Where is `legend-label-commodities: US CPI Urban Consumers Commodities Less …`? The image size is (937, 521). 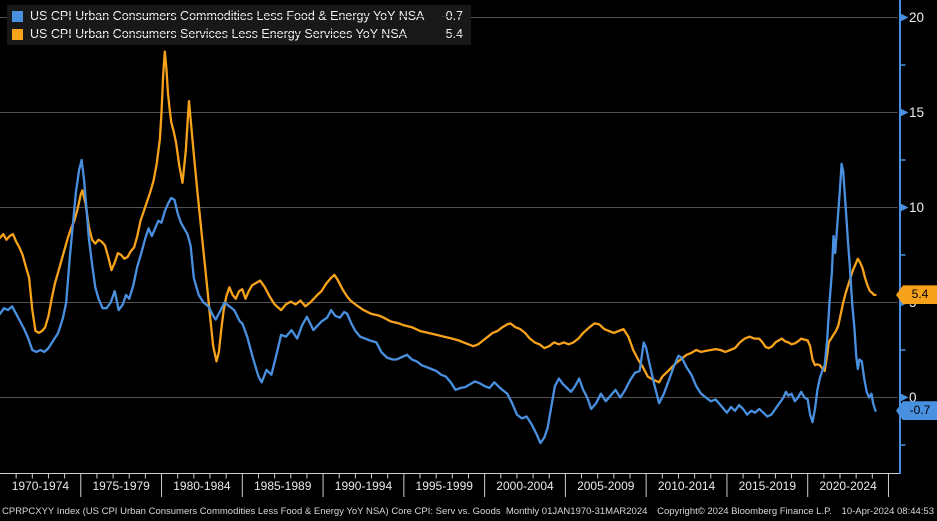
legend-label-commodities: US CPI Urban Consumers Commodities Less … is located at coordinates (227, 16).